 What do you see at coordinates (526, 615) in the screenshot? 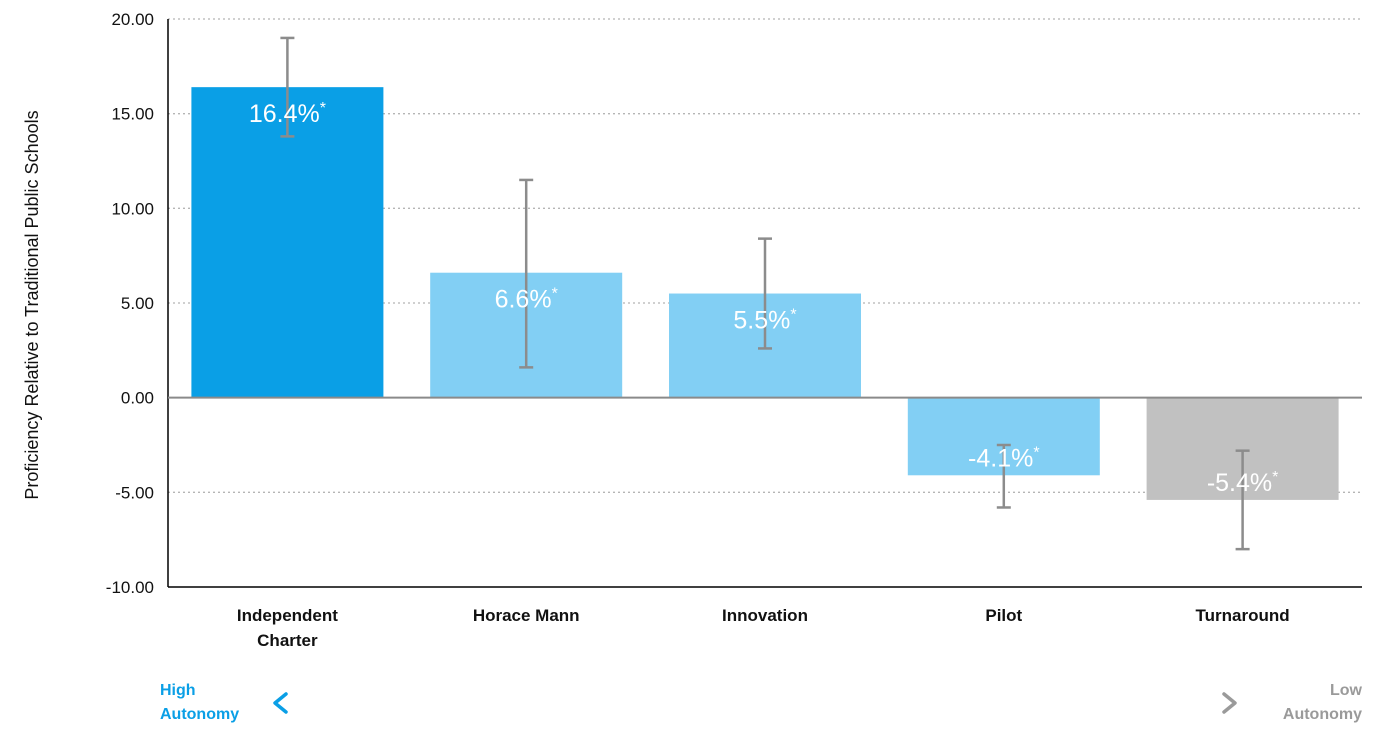
I see `x-tick-label: Horace Mann` at bounding box center [526, 615].